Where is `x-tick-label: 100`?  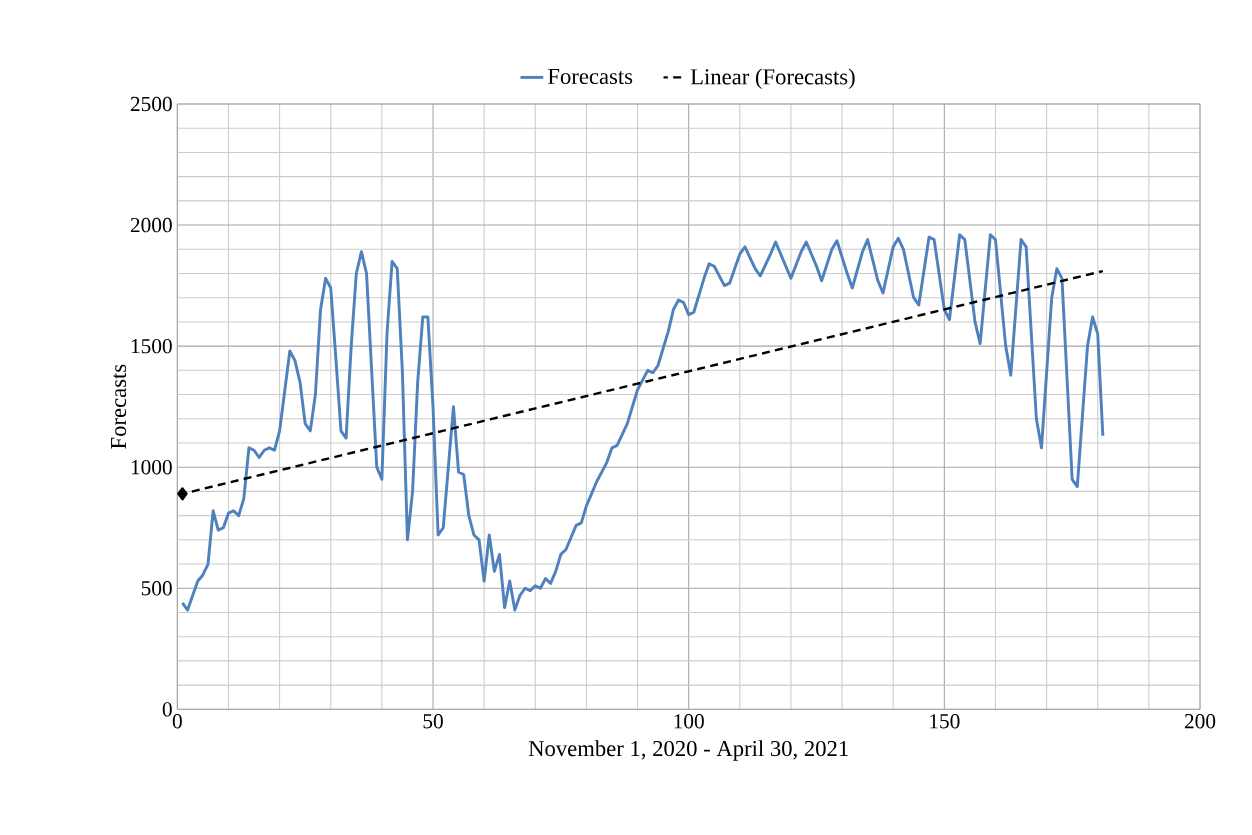
x-tick-label: 100 is located at coordinates (689, 721).